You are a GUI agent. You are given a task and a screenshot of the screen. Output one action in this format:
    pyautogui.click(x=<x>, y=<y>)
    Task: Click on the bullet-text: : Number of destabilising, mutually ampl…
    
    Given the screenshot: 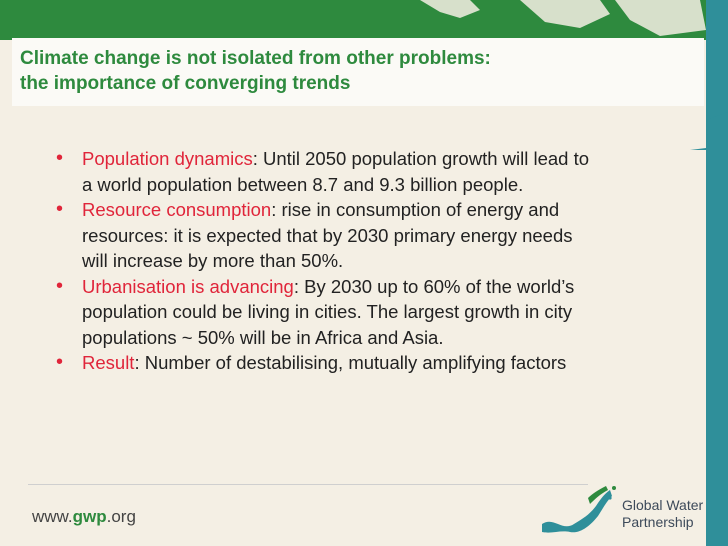 What is the action you would take?
    pyautogui.click(x=350, y=362)
    